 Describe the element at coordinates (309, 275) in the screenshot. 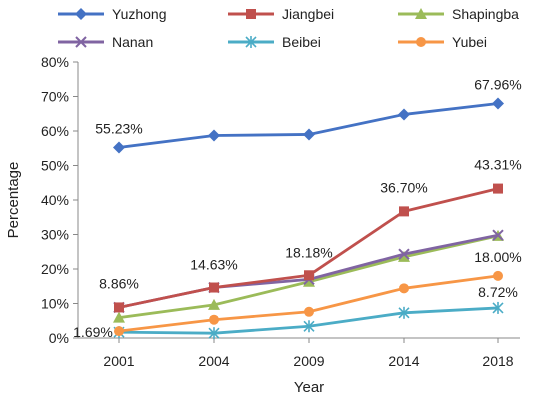

I see `point-jiangbei-2009` at that location.